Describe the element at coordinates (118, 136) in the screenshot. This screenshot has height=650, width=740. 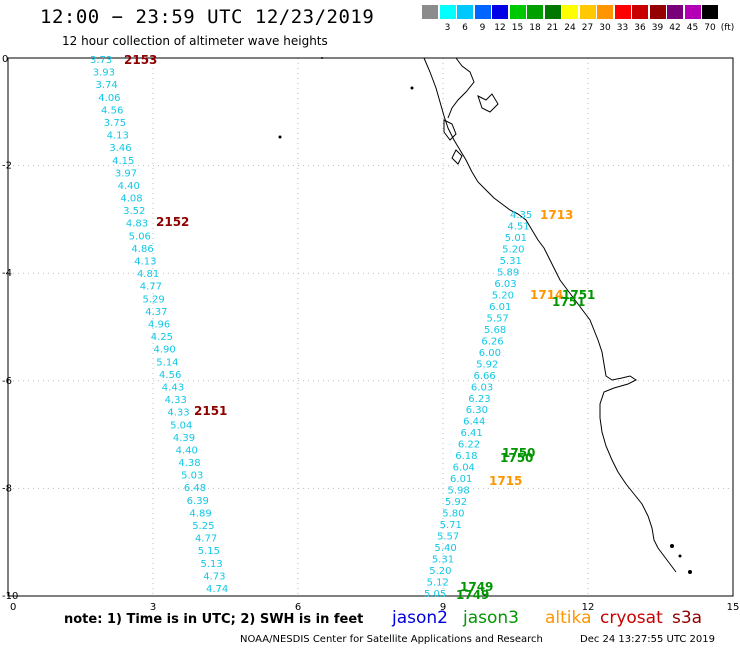
I see `swh-value: 4.13` at that location.